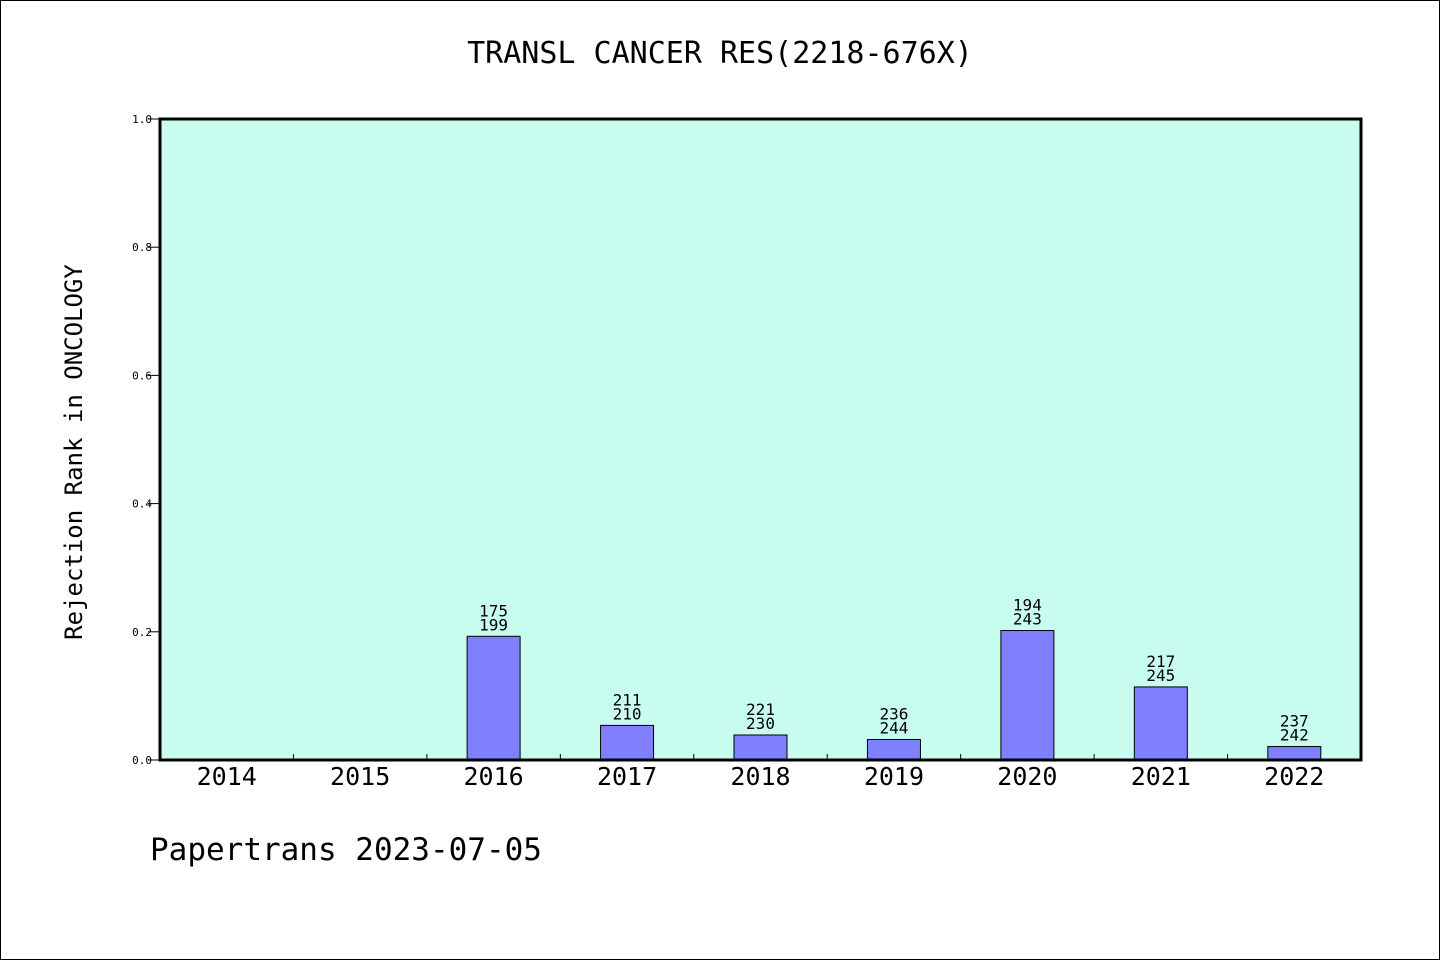  What do you see at coordinates (627, 713) in the screenshot?
I see `bar-label-bottom-2017: 210` at bounding box center [627, 713].